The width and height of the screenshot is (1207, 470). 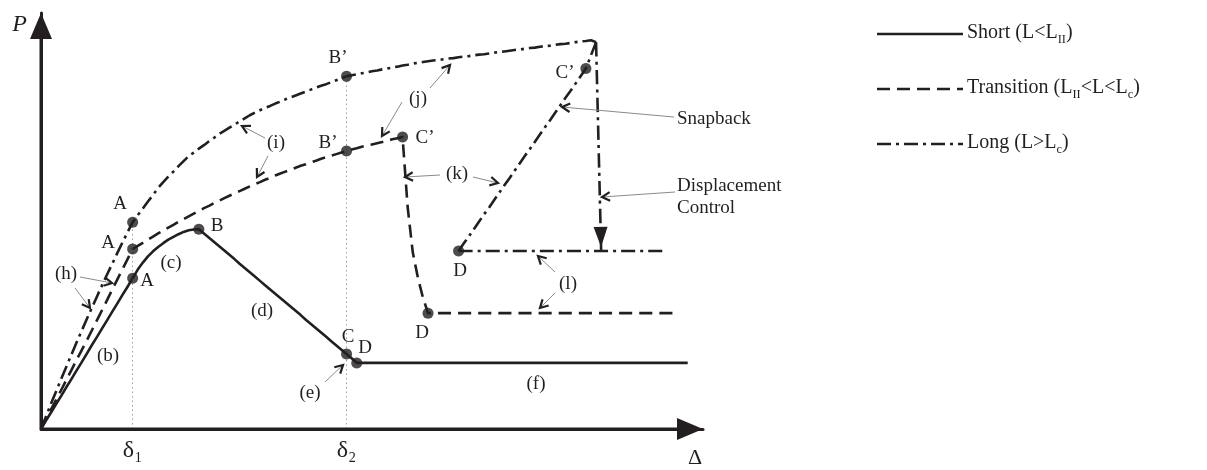 What do you see at coordinates (262, 310) in the screenshot?
I see `annotation: (d)` at bounding box center [262, 310].